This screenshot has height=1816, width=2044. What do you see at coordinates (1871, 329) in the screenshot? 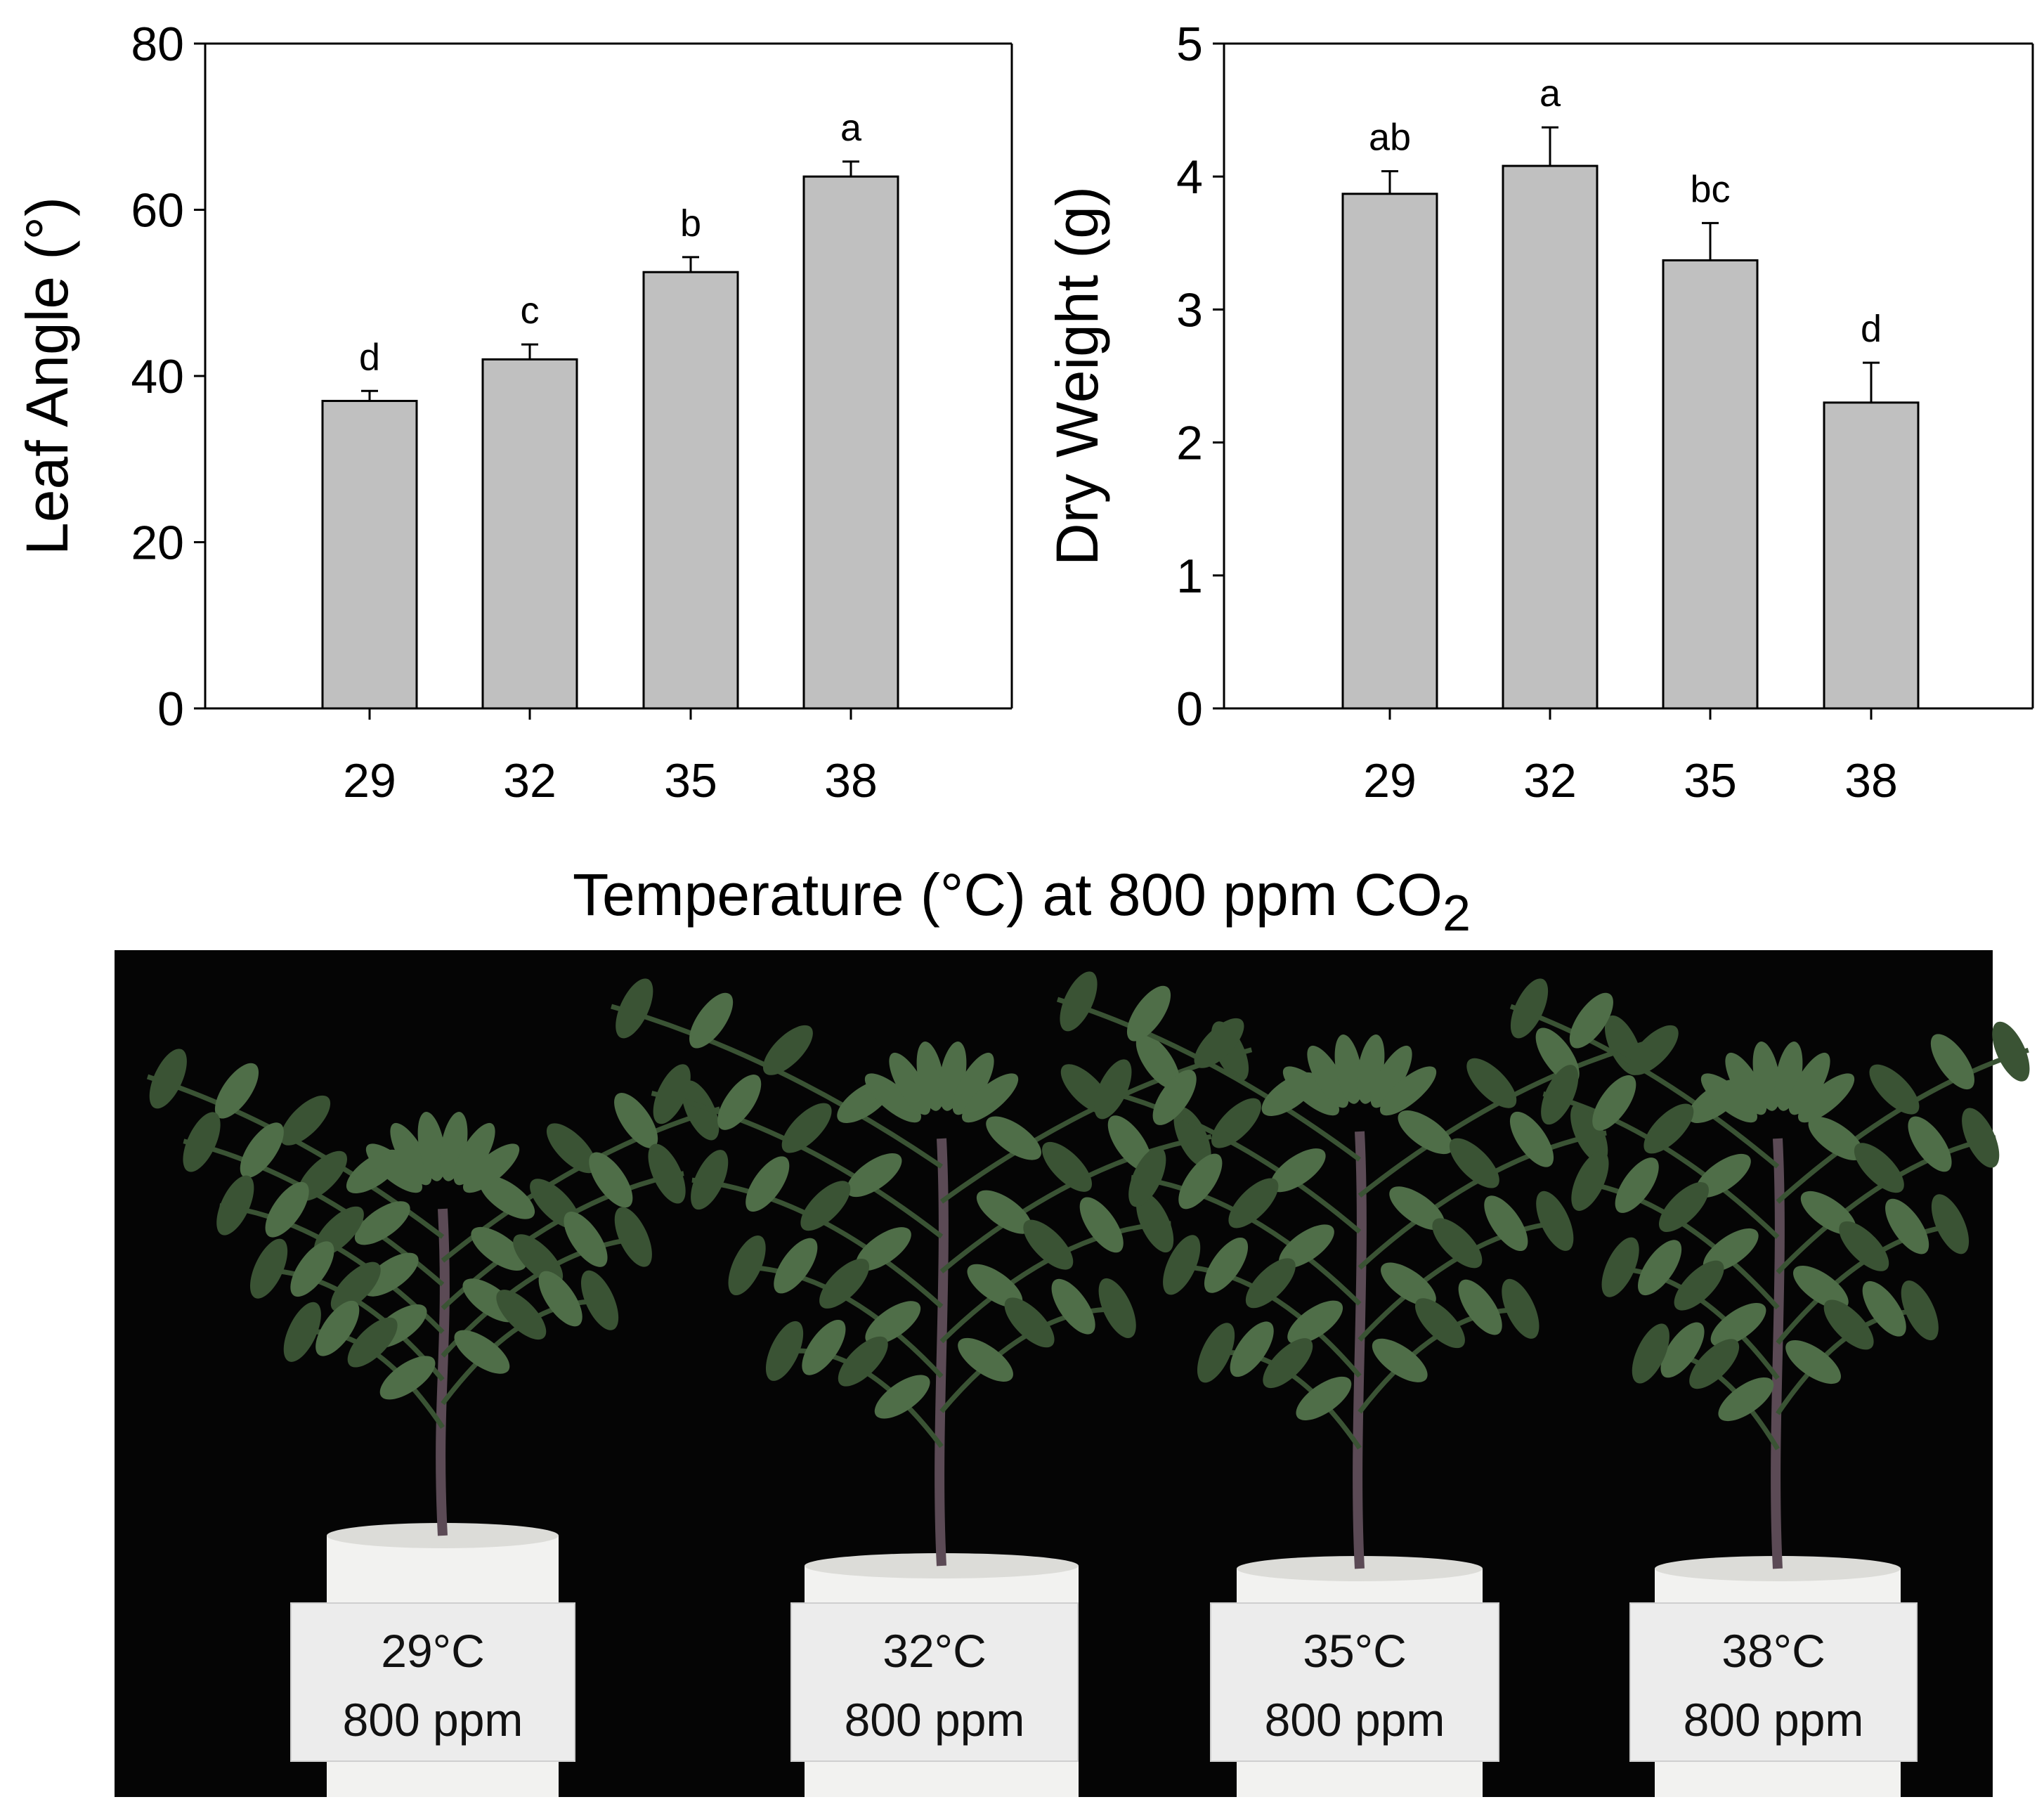
I see `dry-weight-significance-letter-38: d` at bounding box center [1871, 329].